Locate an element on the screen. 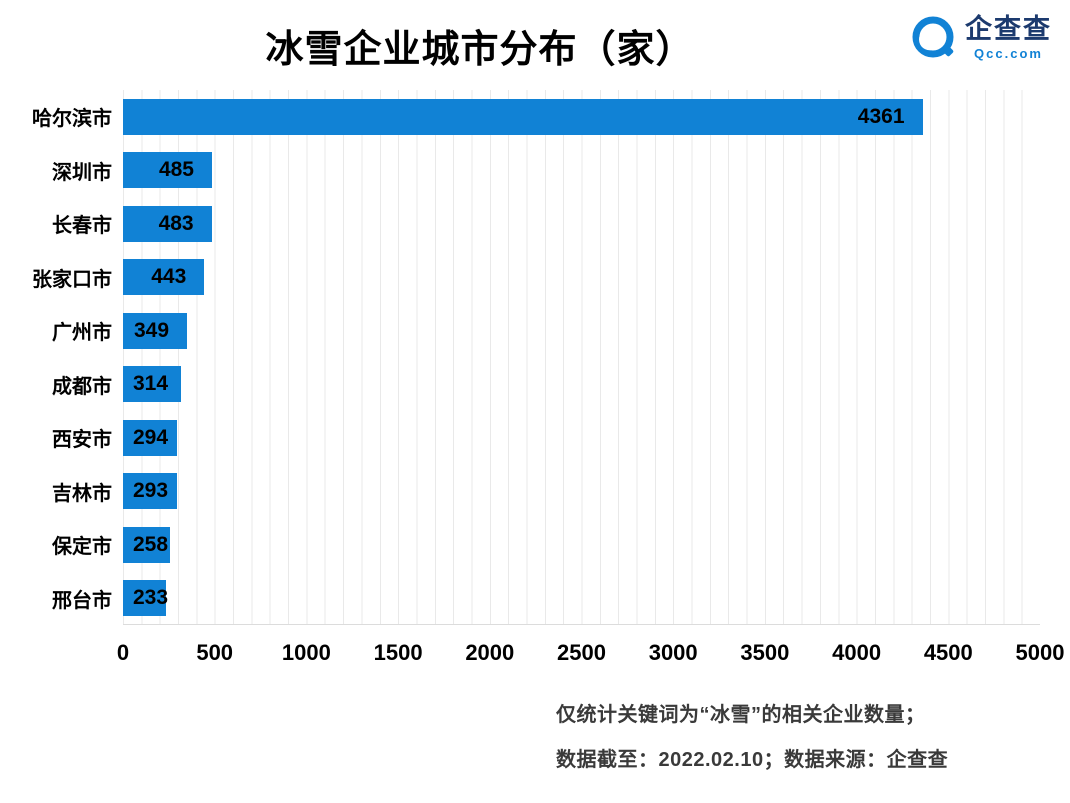  value-label: 349 is located at coordinates (152, 330).